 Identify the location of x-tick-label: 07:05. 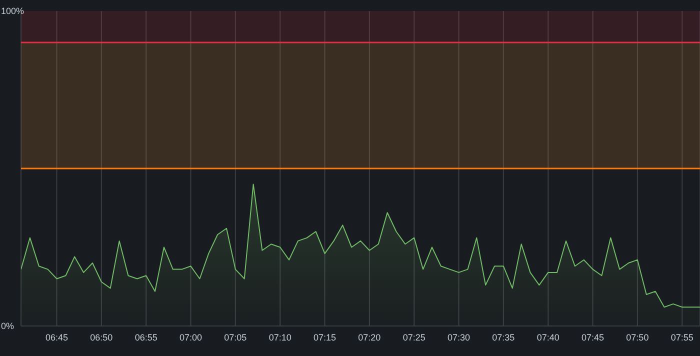
(235, 337).